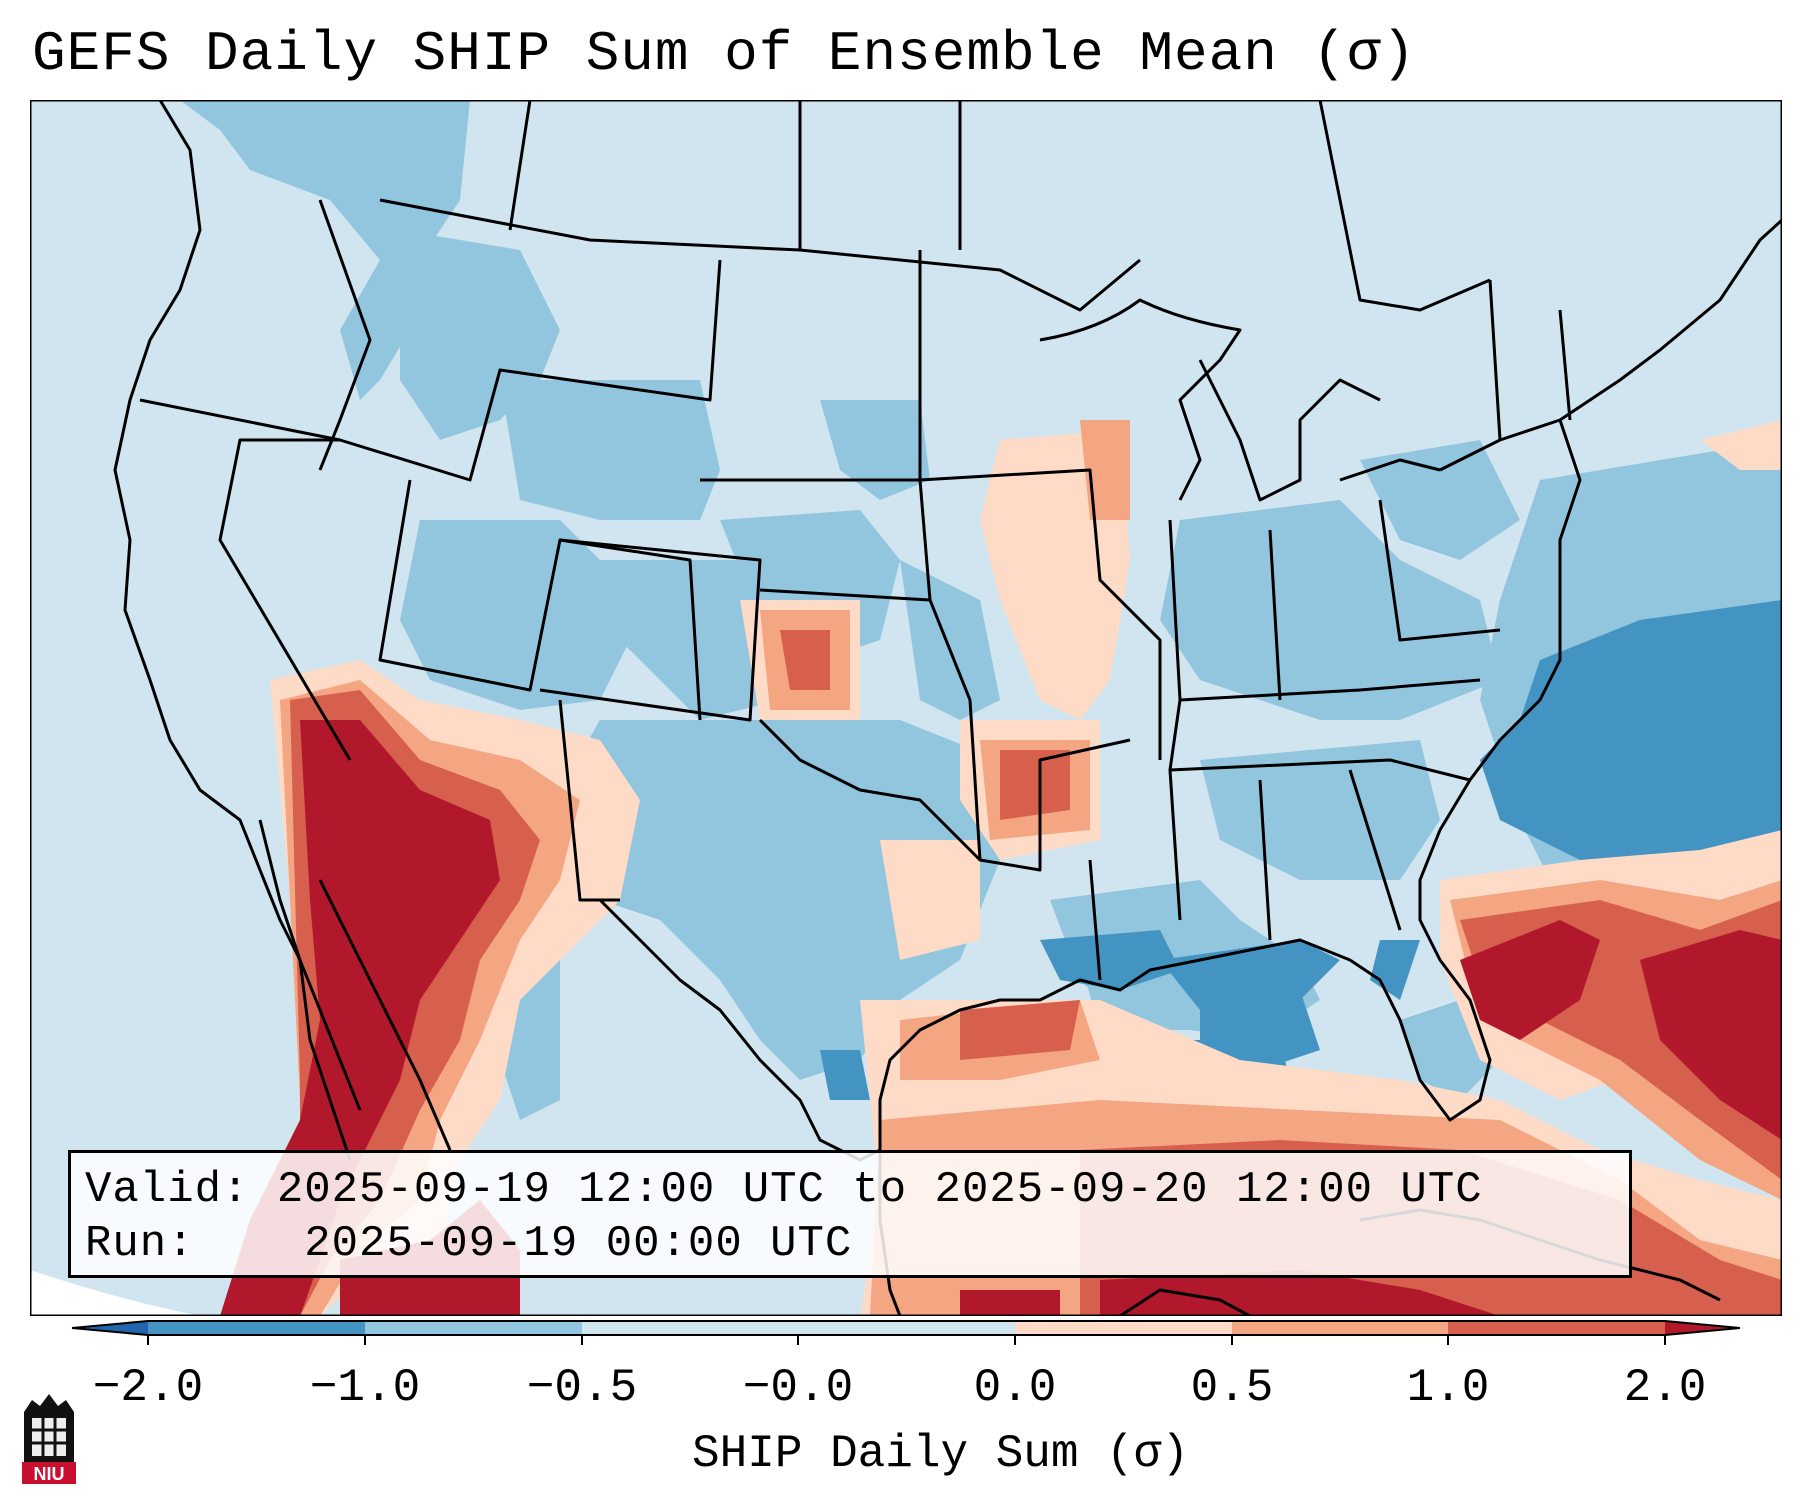 The image size is (1803, 1506). Describe the element at coordinates (167, 1190) in the screenshot. I see `valid-label: Valid:` at that location.